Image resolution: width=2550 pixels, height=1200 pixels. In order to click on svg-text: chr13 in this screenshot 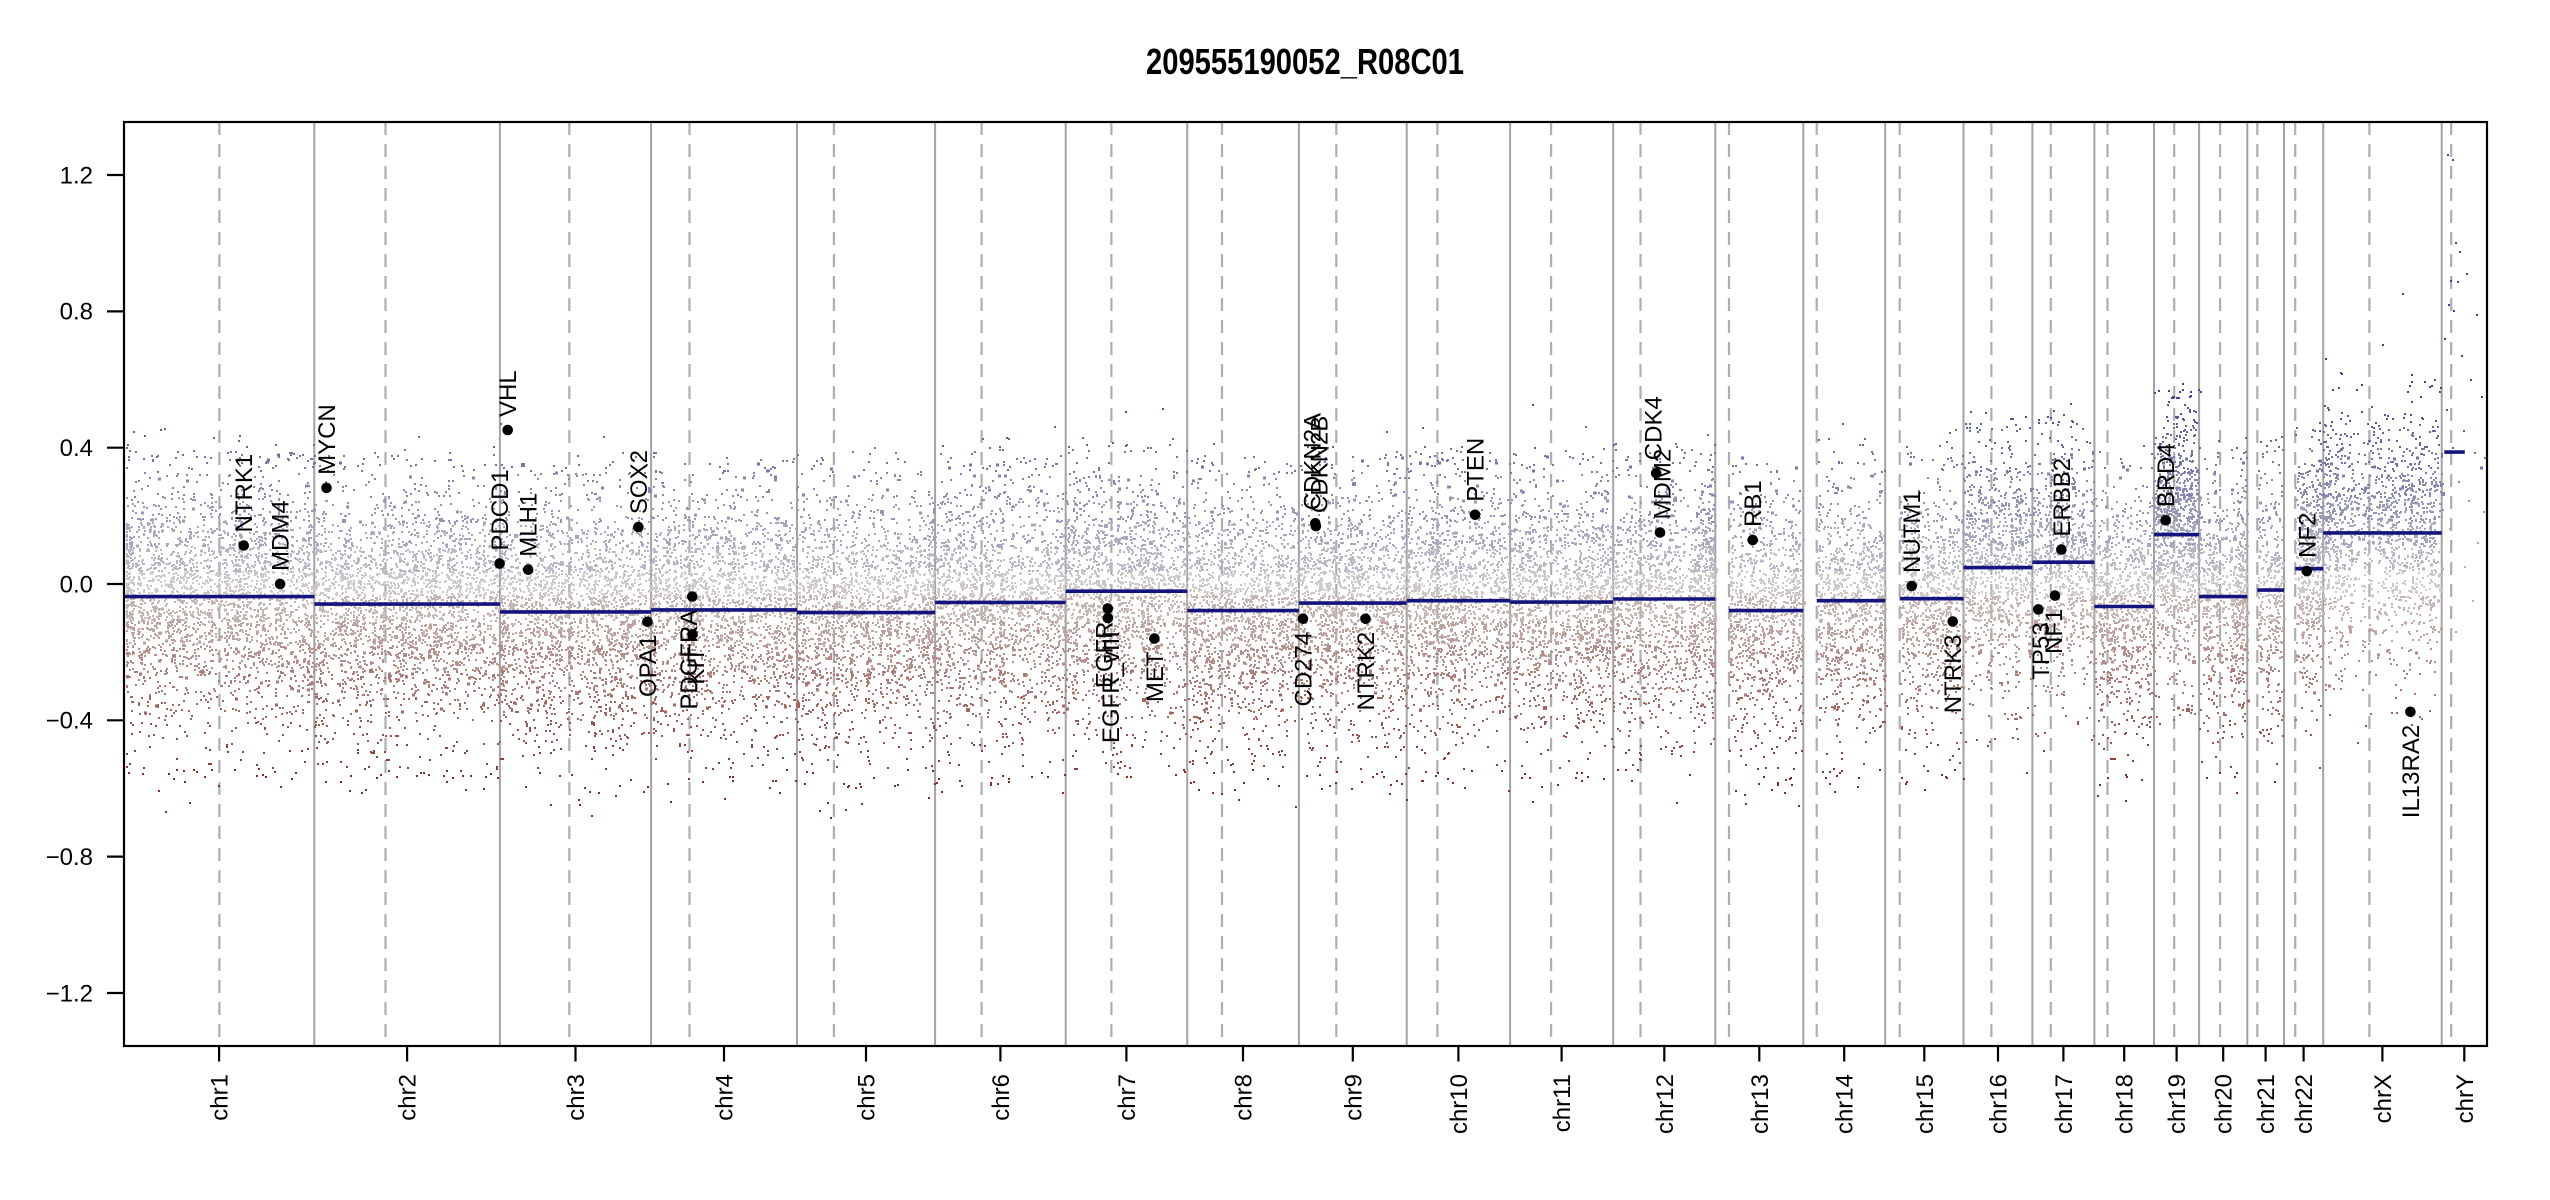, I will do `click(1760, 1104)`.